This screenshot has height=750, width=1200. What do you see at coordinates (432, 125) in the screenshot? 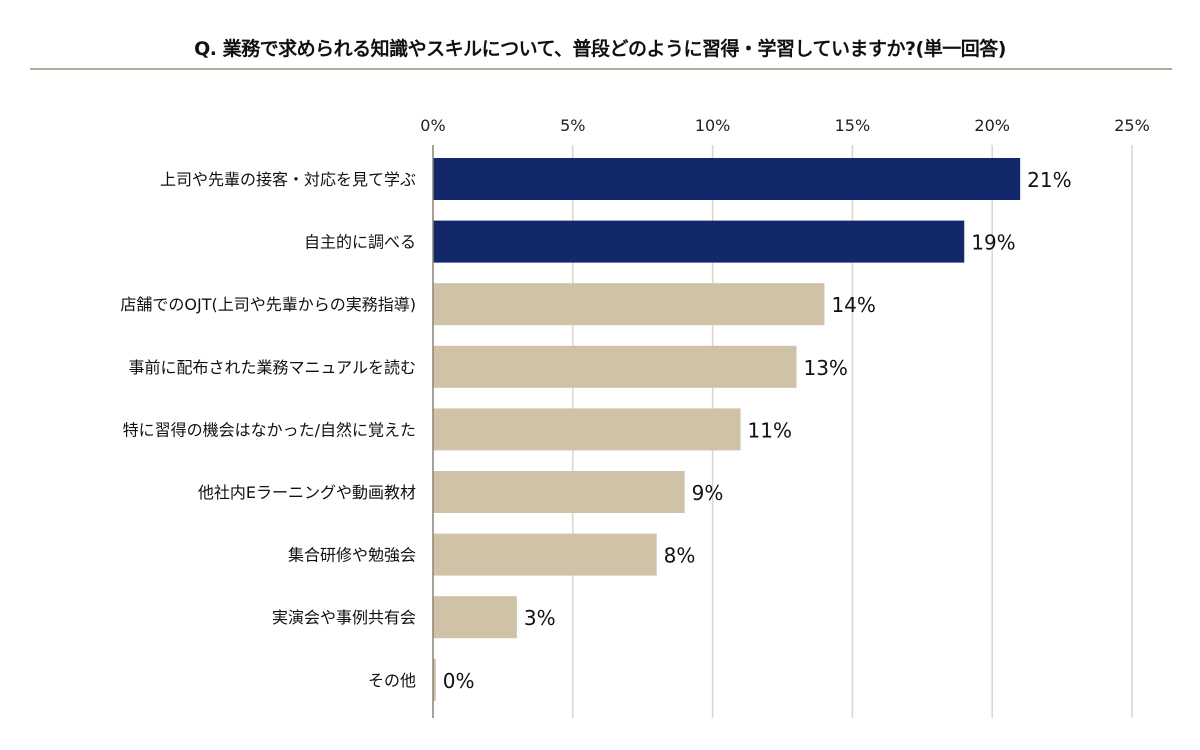
I see `x-tick-label: 0%` at bounding box center [432, 125].